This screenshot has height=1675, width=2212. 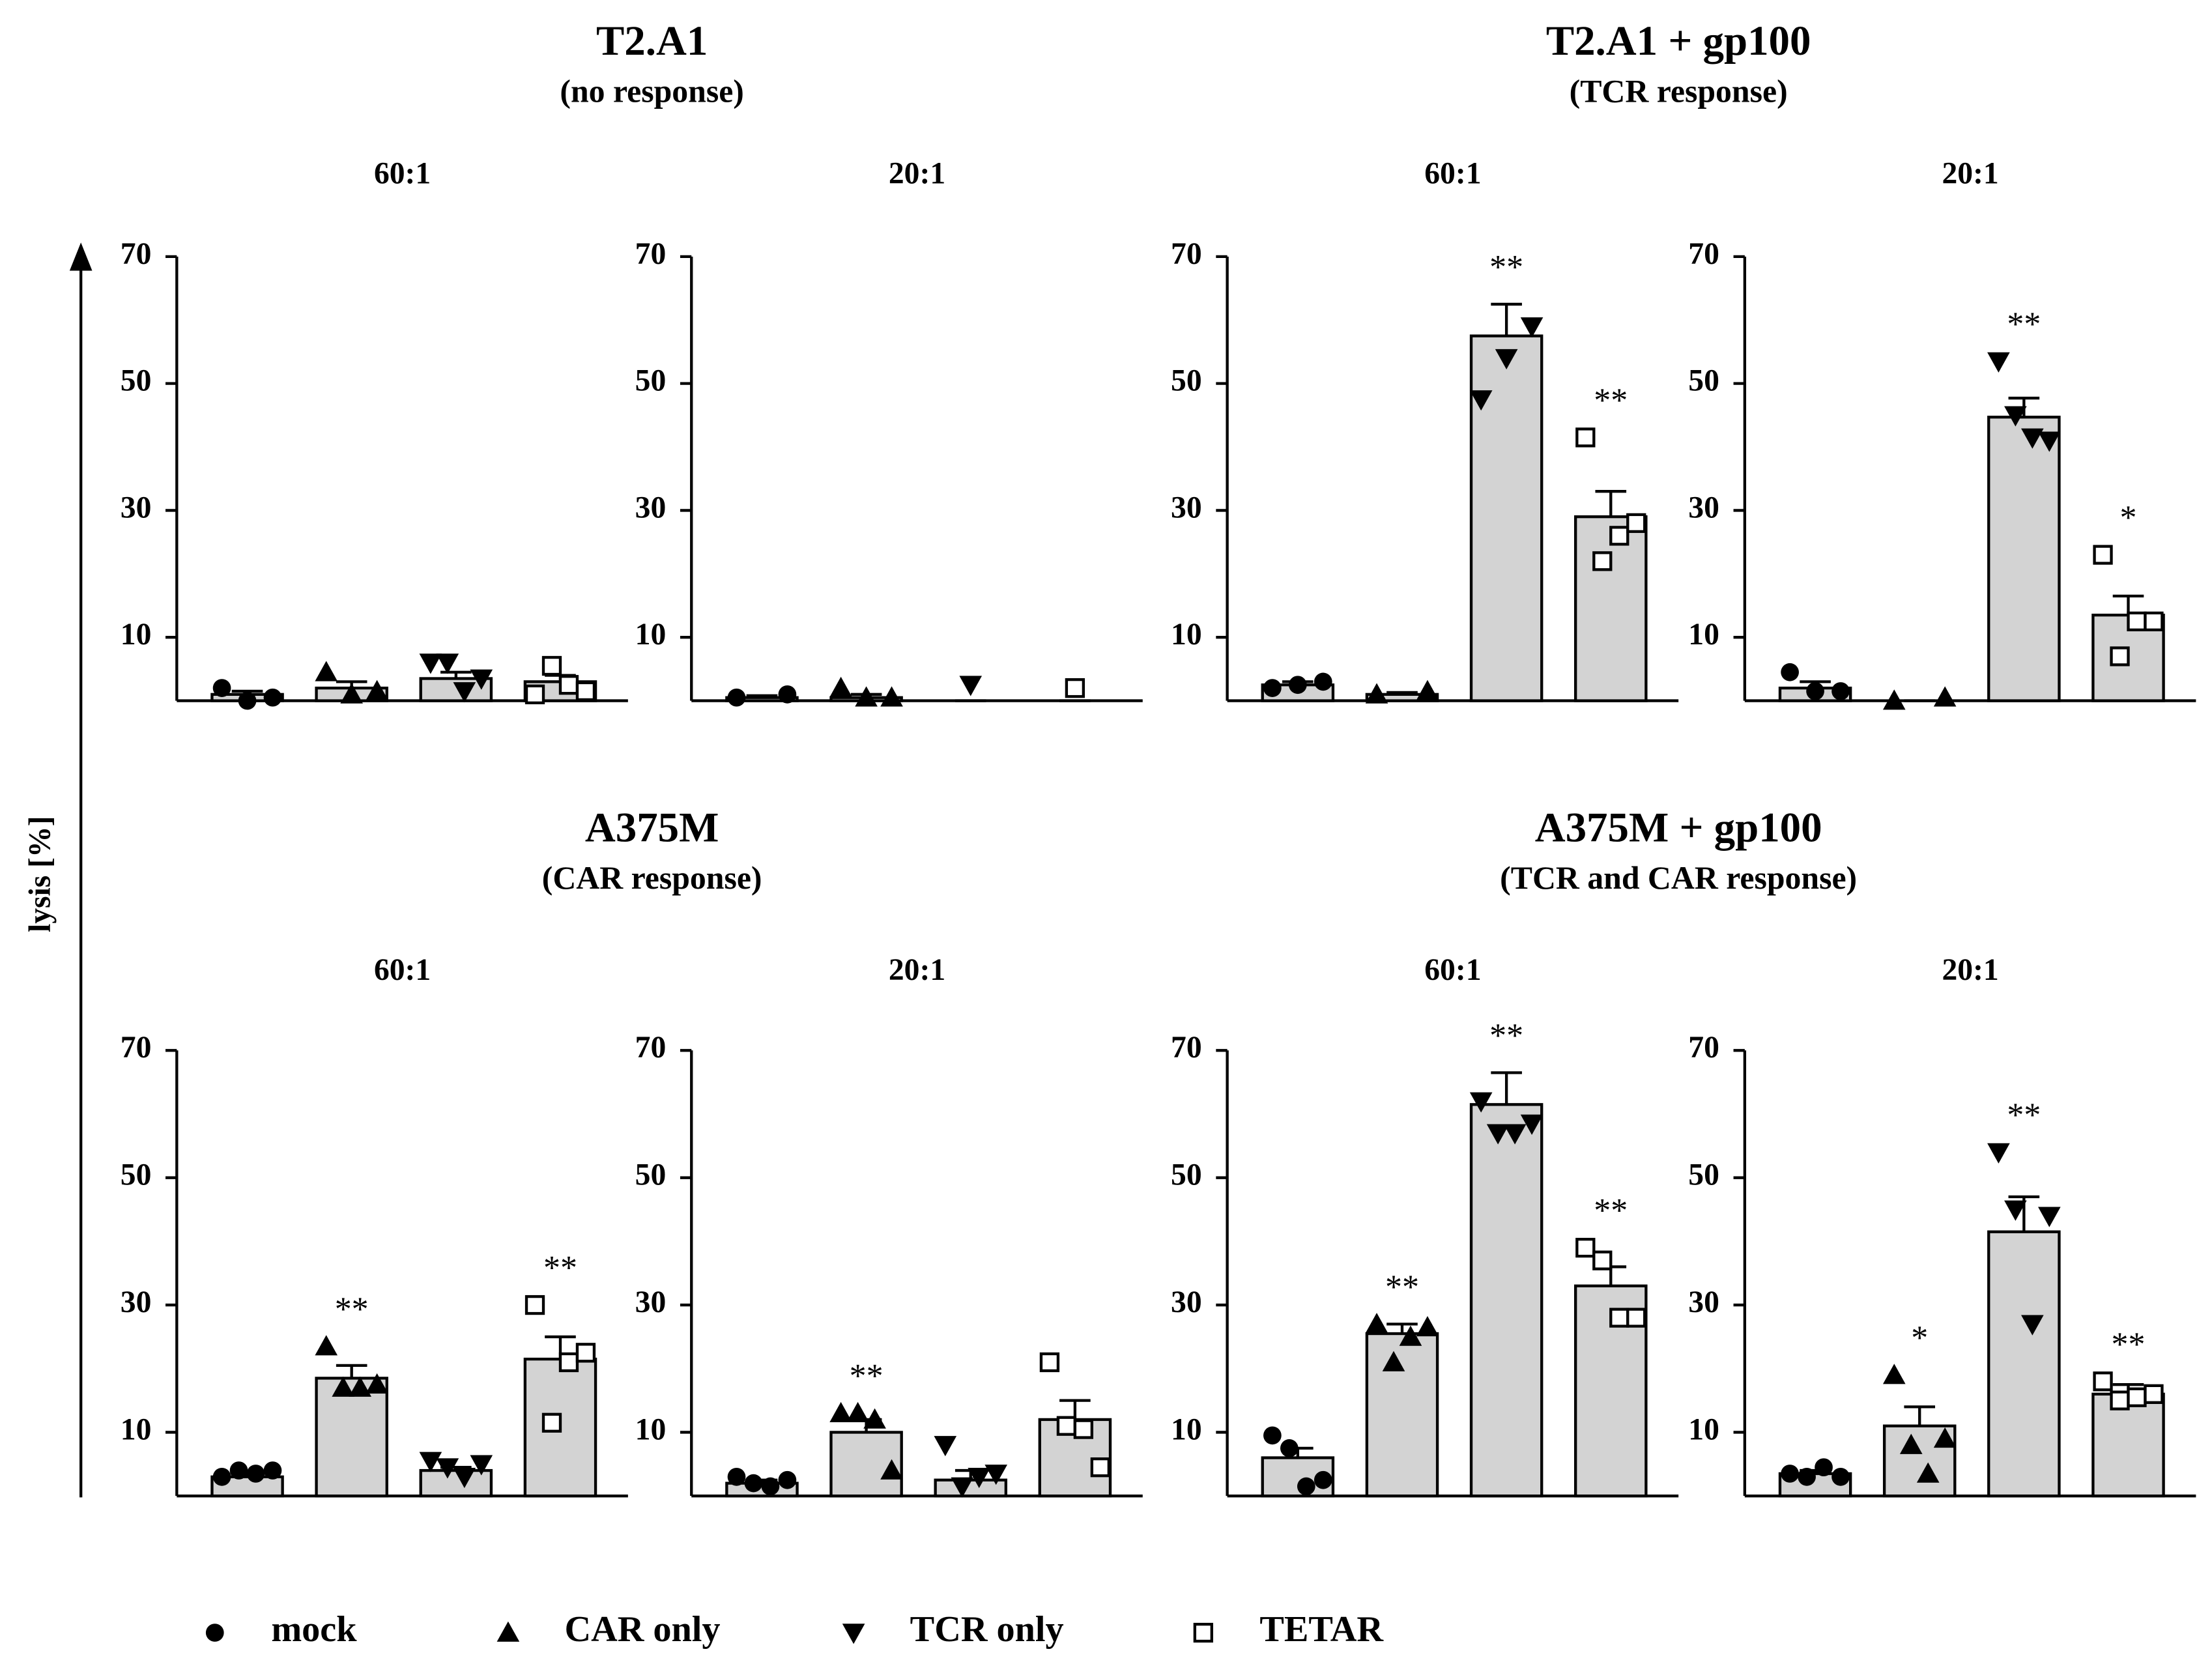 I want to click on significance-label: *, so click(x=2128, y=518).